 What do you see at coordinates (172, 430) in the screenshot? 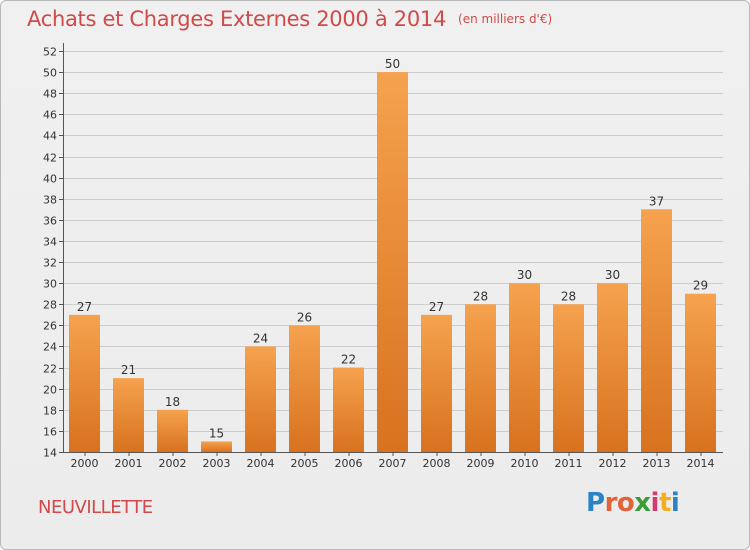
I see `bar-2002` at bounding box center [172, 430].